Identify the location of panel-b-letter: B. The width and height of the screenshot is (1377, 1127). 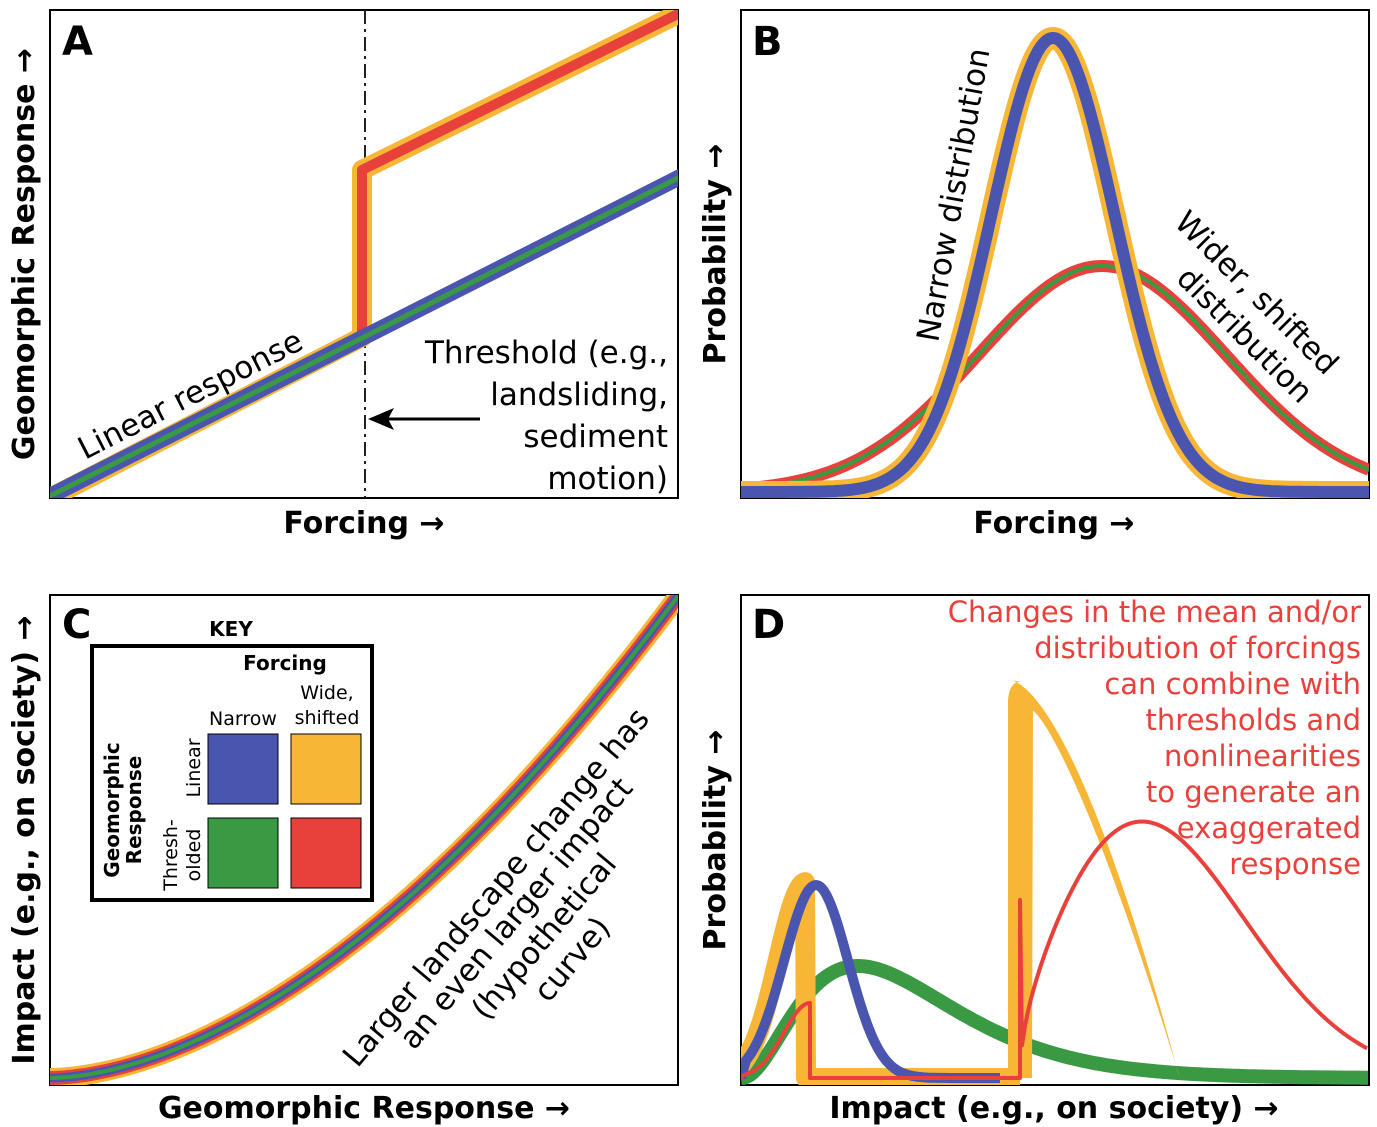
(767, 42).